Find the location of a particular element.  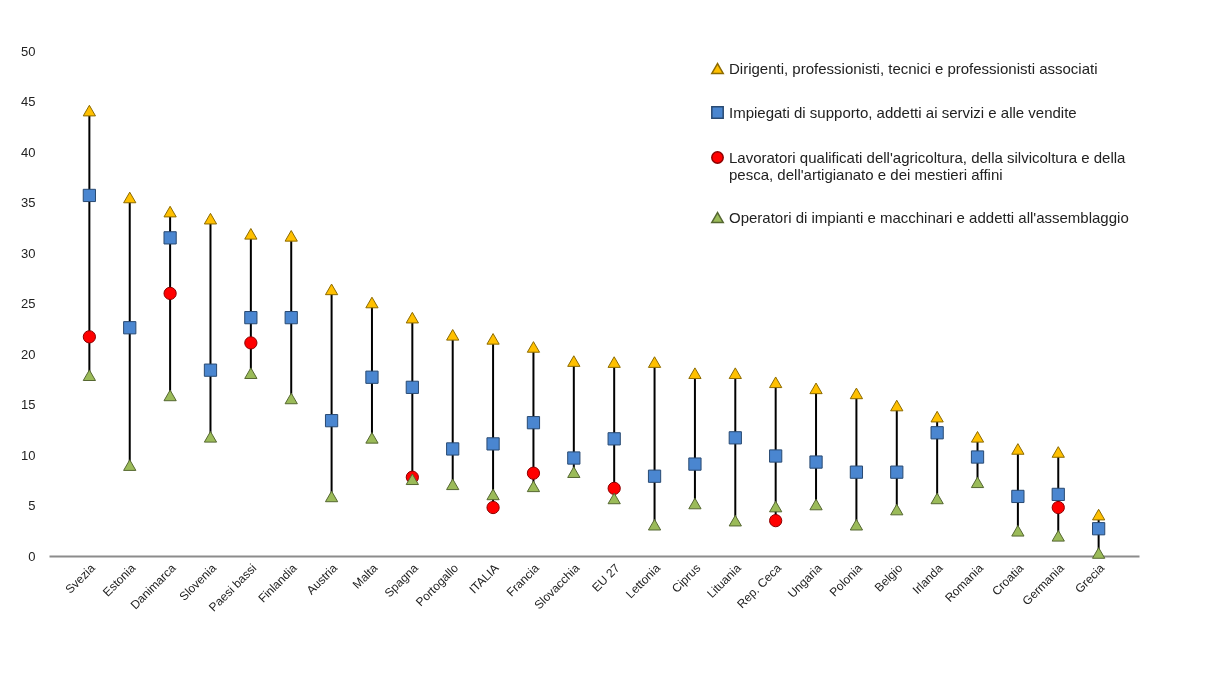

y-tick-label: 25 is located at coordinates (28, 303).